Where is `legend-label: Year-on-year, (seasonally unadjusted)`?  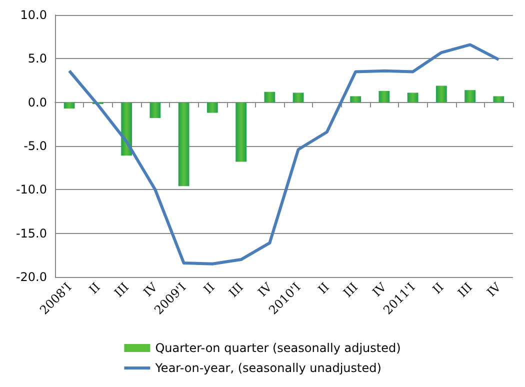 legend-label: Year-on-year, (seasonally unadjusted) is located at coordinates (268, 368).